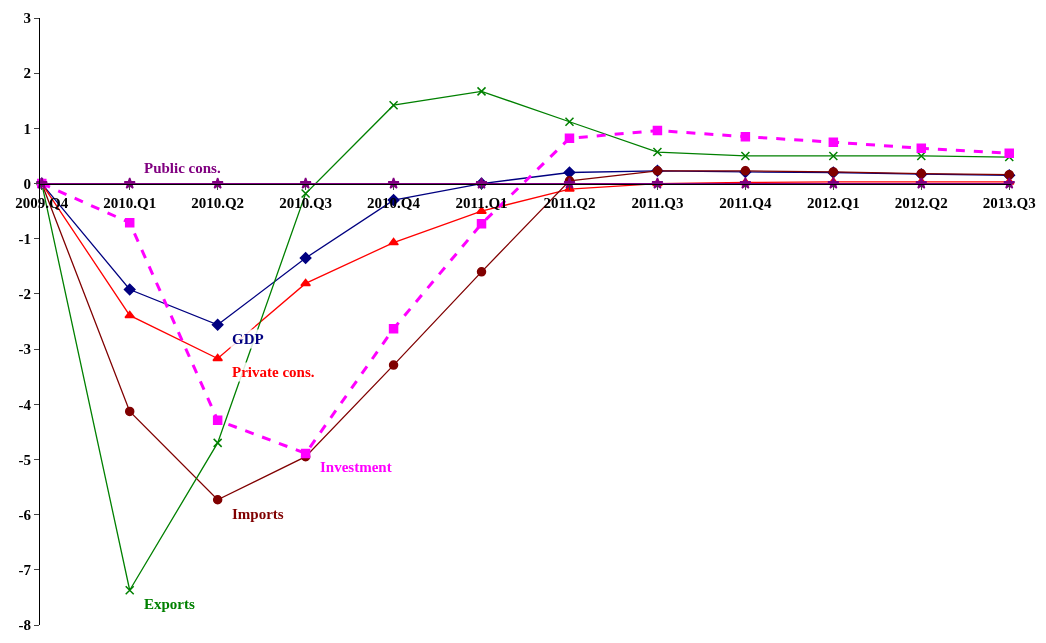 Image resolution: width=1046 pixels, height=643 pixels. What do you see at coordinates (27, 73) in the screenshot?
I see `y-tick-label: 2` at bounding box center [27, 73].